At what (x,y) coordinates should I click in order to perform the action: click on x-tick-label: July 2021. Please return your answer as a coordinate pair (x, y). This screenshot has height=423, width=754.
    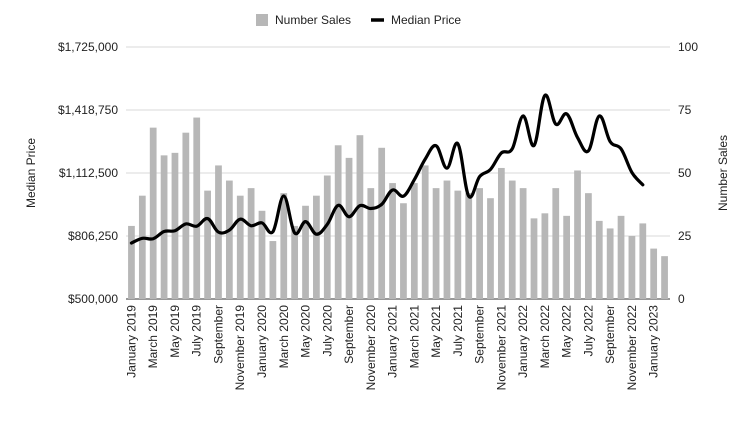
    Looking at the image, I should click on (458, 331).